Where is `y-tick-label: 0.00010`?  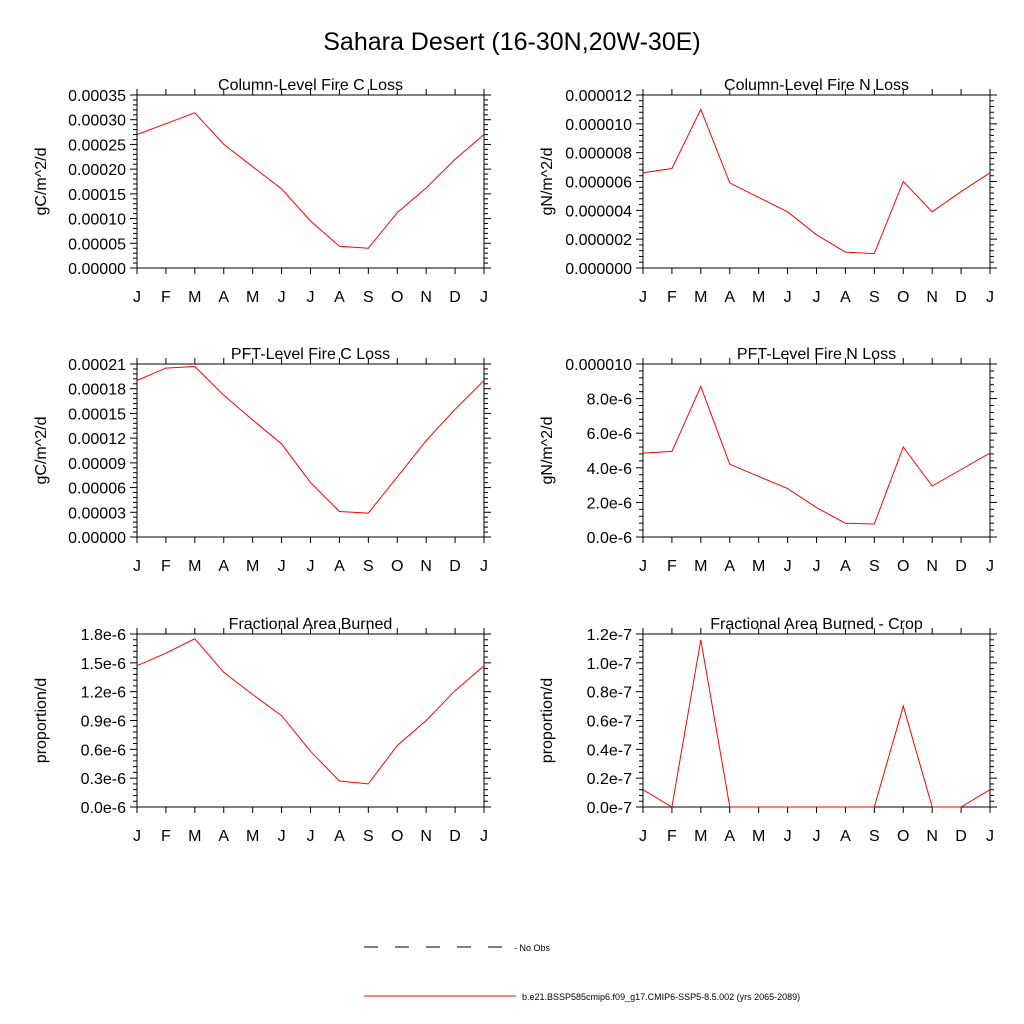 y-tick-label: 0.00010 is located at coordinates (97, 220).